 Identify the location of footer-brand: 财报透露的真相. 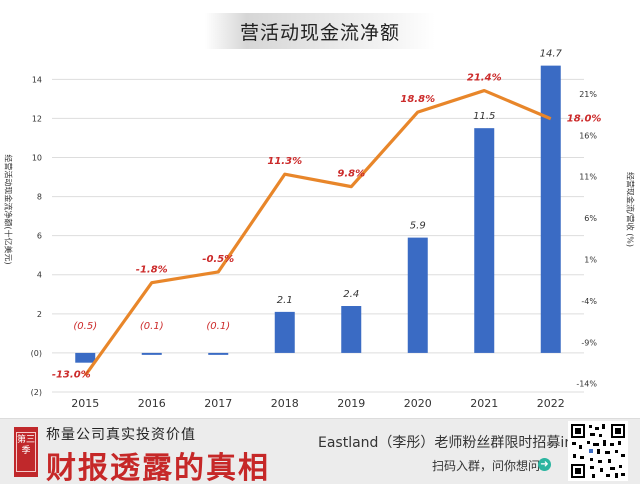
(158, 468).